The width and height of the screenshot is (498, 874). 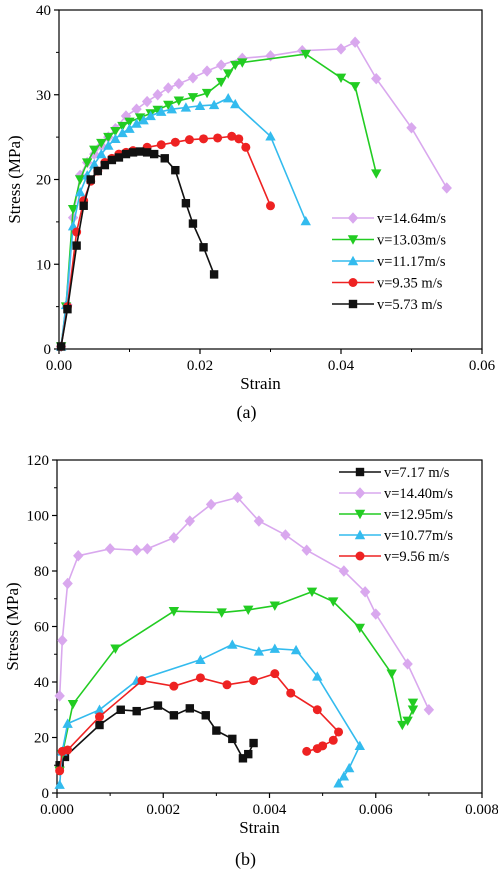 I want to click on y-tick-label: 0, so click(x=46, y=794).